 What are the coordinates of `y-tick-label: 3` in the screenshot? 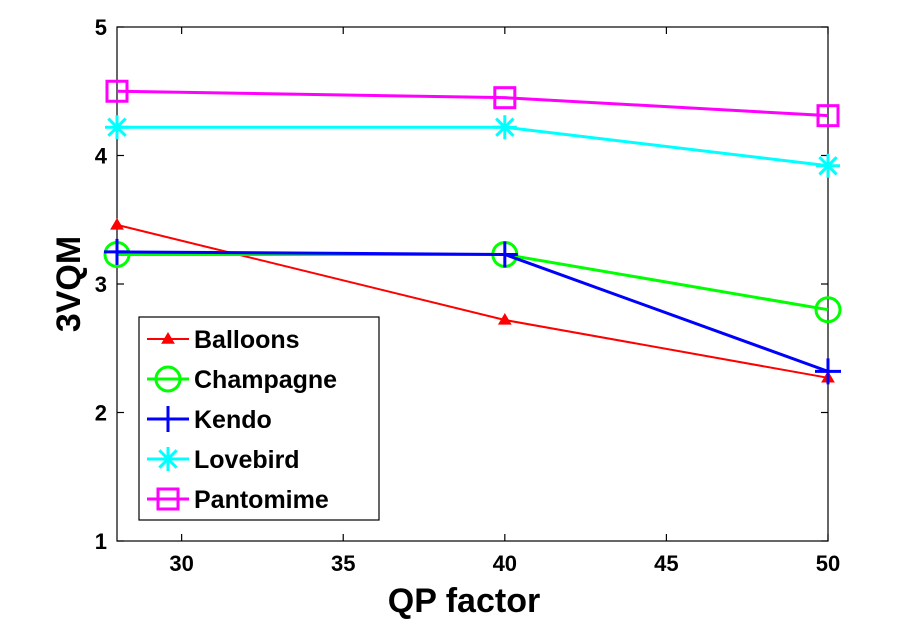 It's located at (101, 284).